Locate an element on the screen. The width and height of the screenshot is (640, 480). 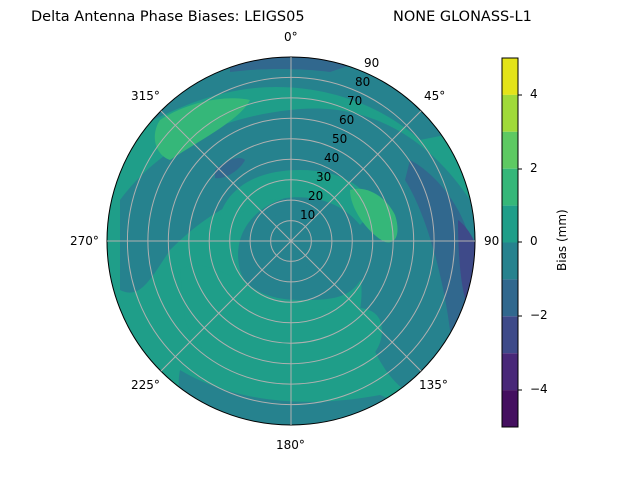
colorbar-tick-neg4: −4 is located at coordinates (539, 389).